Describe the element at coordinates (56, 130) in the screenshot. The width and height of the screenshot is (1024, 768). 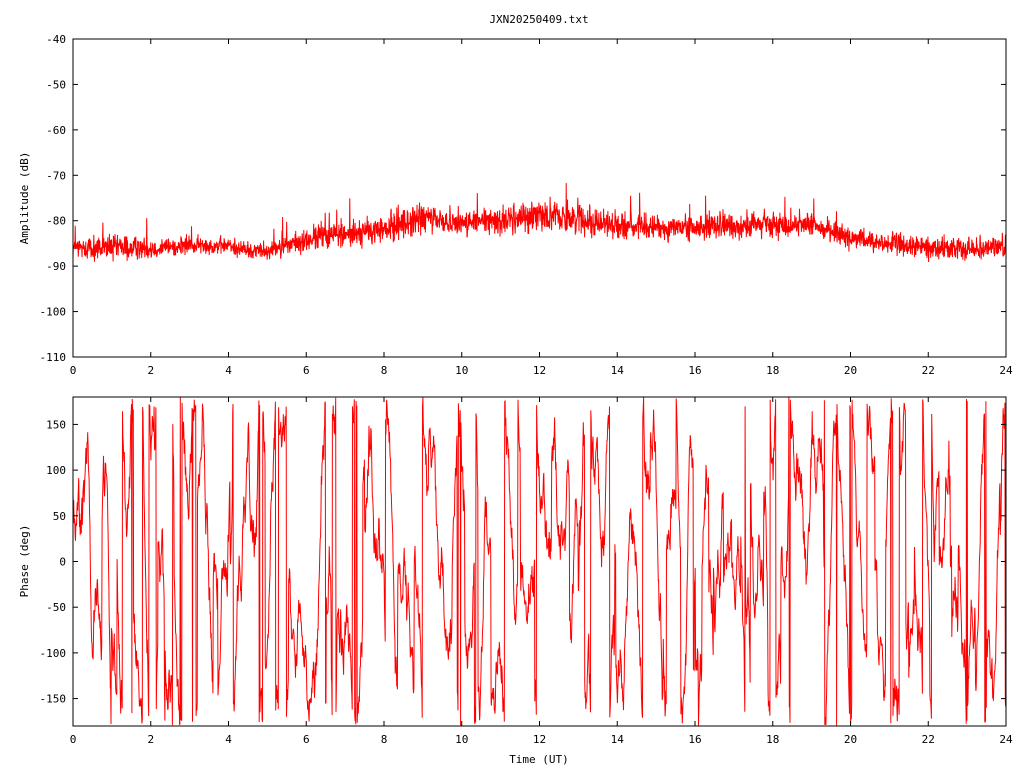
I see `y-tick-label: -60` at that location.